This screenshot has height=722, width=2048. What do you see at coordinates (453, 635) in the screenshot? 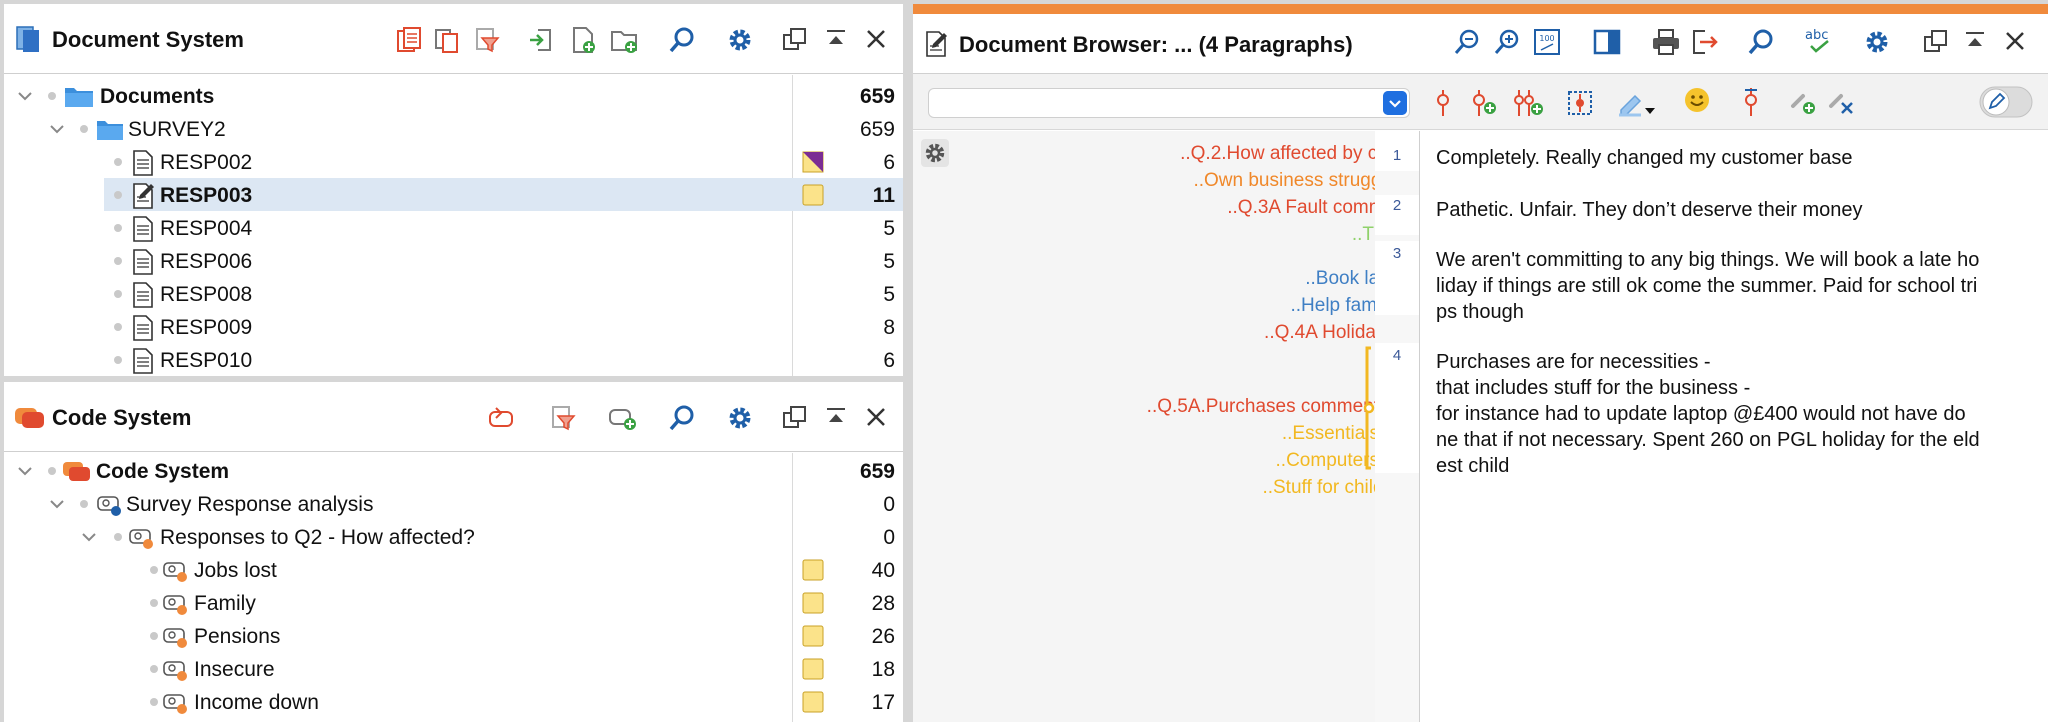
I see `tree-row-code: Pensions 26` at bounding box center [453, 635].